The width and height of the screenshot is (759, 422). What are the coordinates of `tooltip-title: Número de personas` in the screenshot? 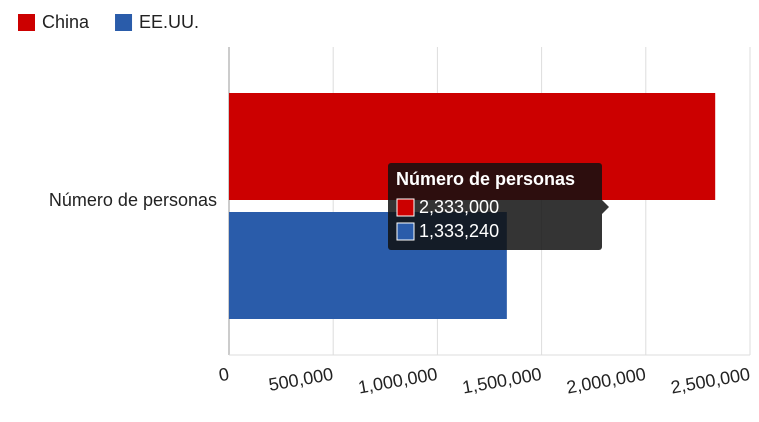 It's located at (485, 179).